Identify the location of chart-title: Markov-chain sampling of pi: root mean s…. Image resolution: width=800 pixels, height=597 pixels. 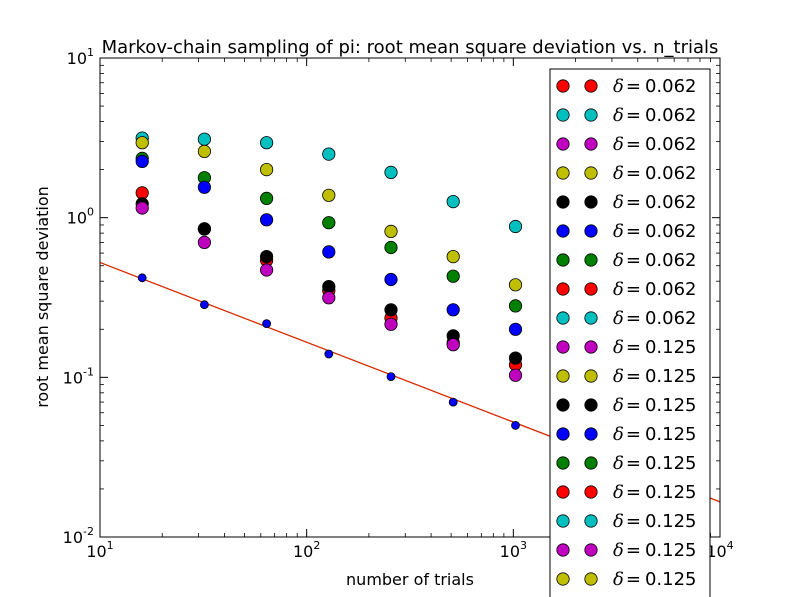
(410, 47).